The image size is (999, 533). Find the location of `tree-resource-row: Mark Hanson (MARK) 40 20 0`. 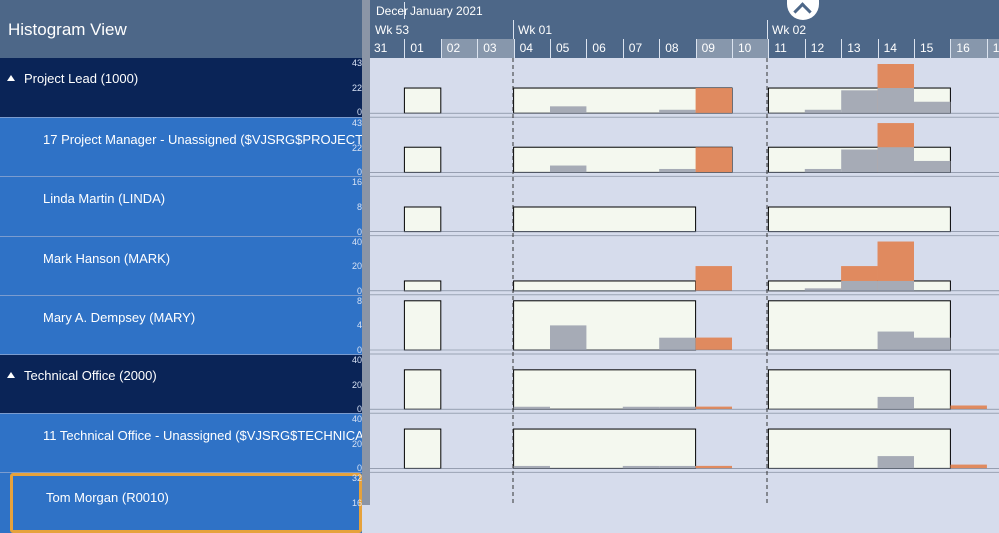

tree-resource-row: Mark Hanson (MARK) 40 20 0 is located at coordinates (181, 265).